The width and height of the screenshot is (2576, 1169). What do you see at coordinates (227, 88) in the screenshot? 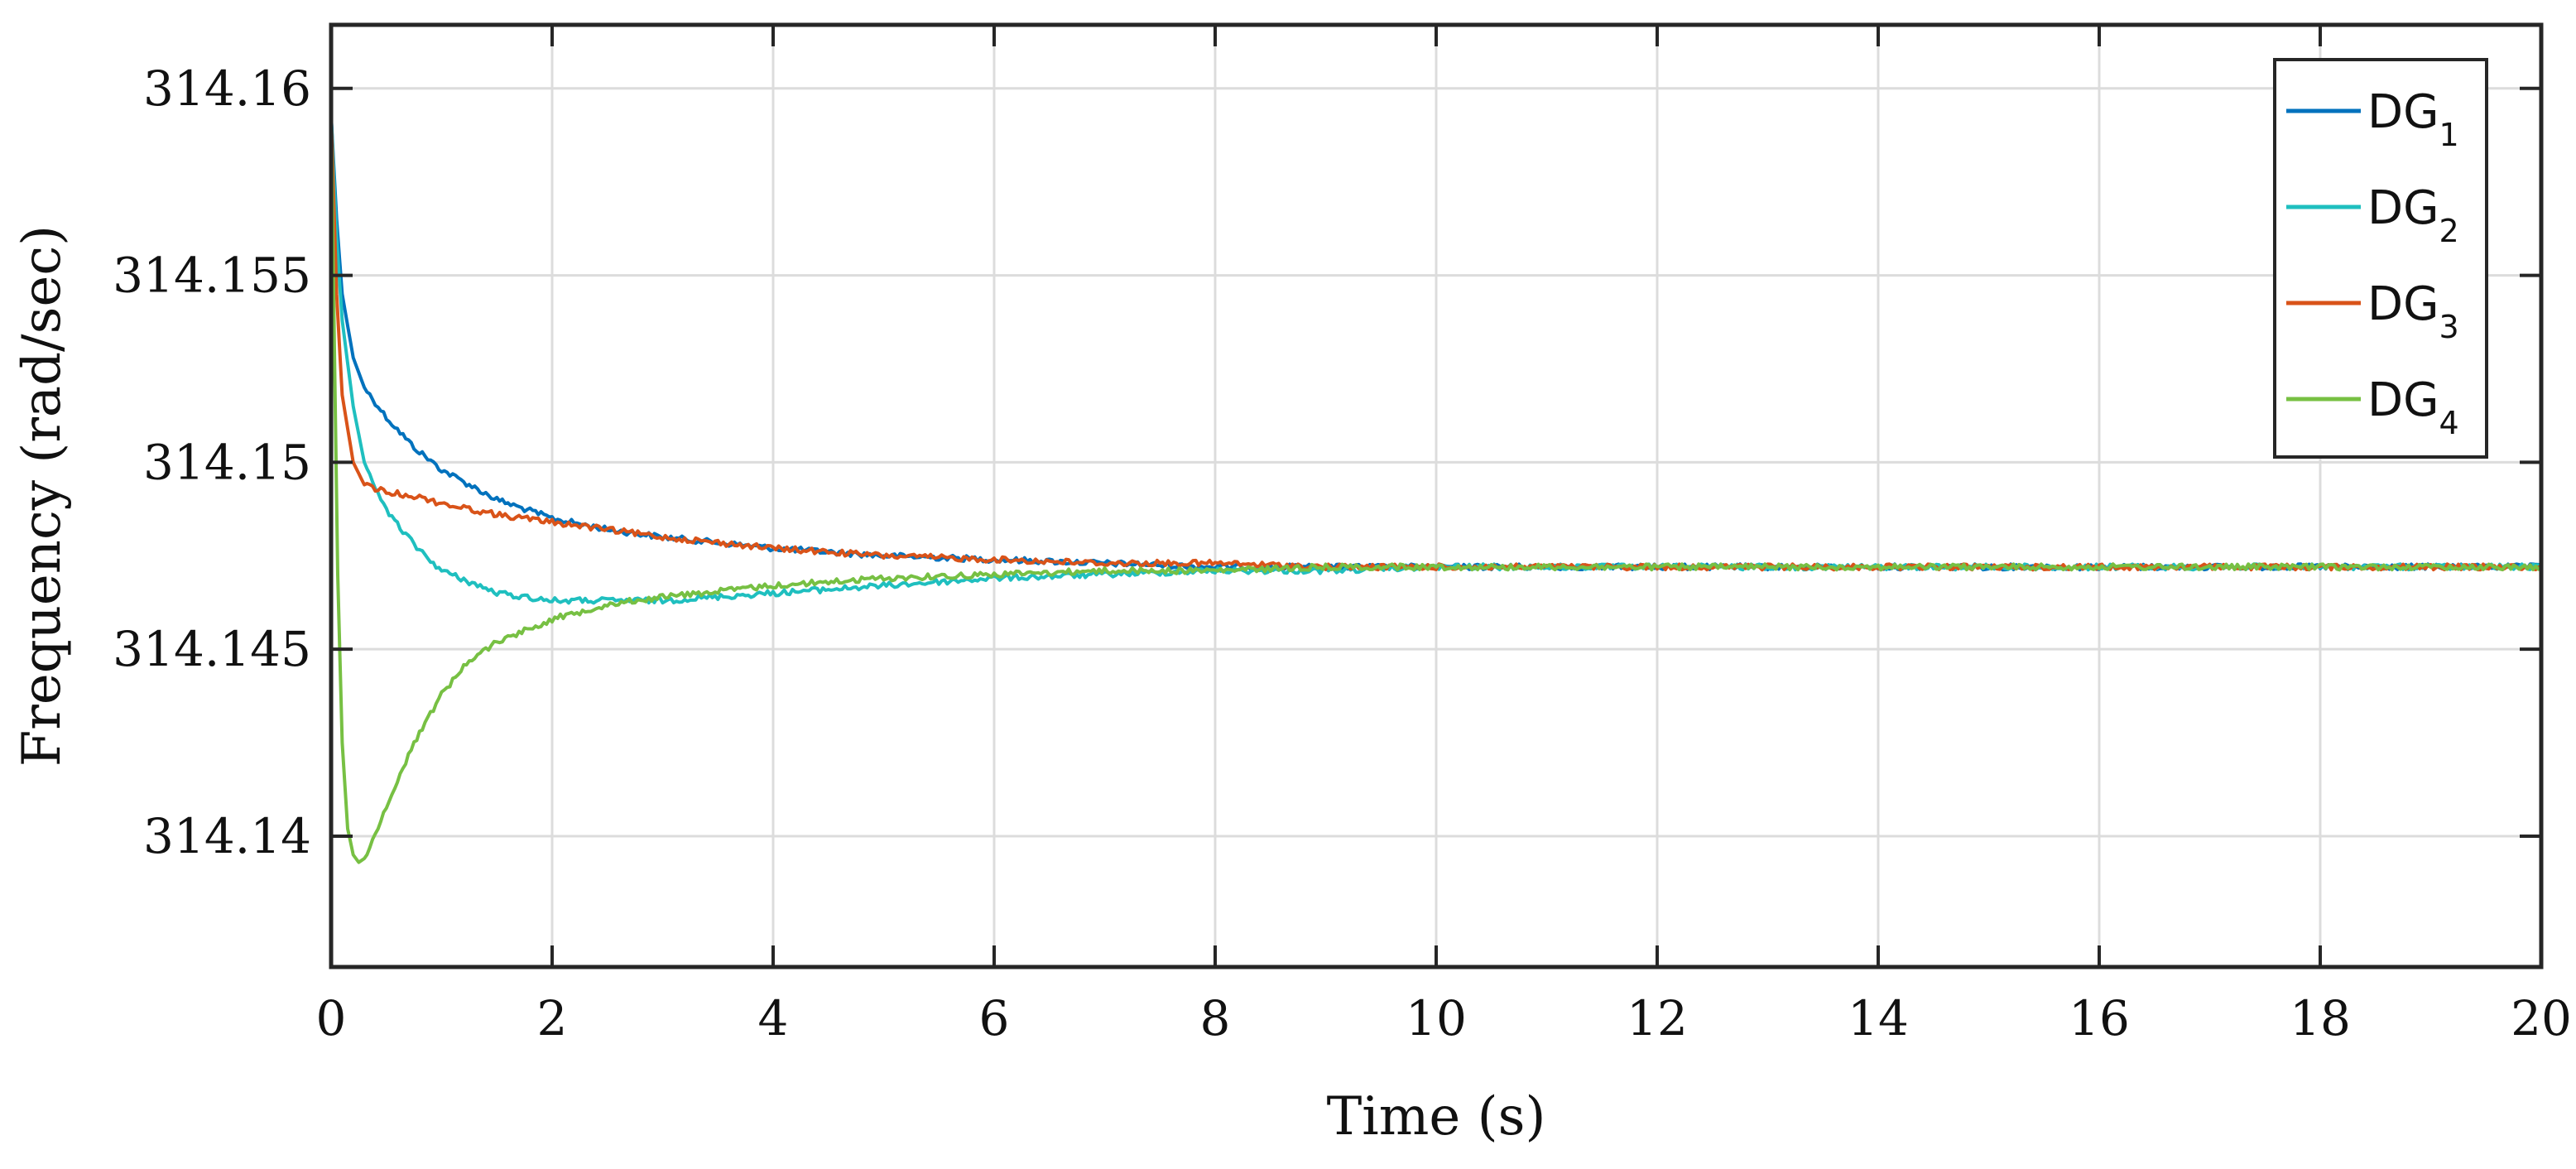
I see `y-tick-label: 314.16` at bounding box center [227, 88].